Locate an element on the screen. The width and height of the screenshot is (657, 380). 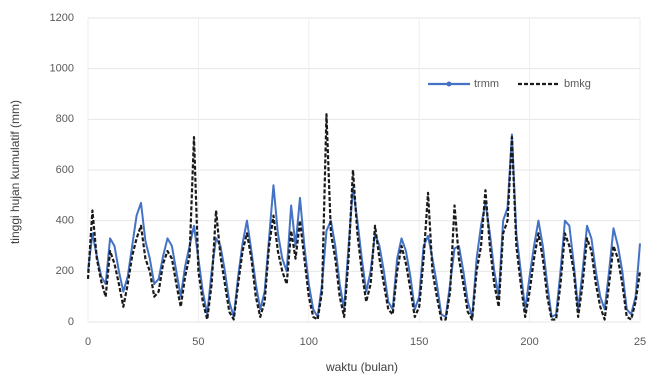
x-axis-title: waktu (bulan) is located at coordinates (361, 367).